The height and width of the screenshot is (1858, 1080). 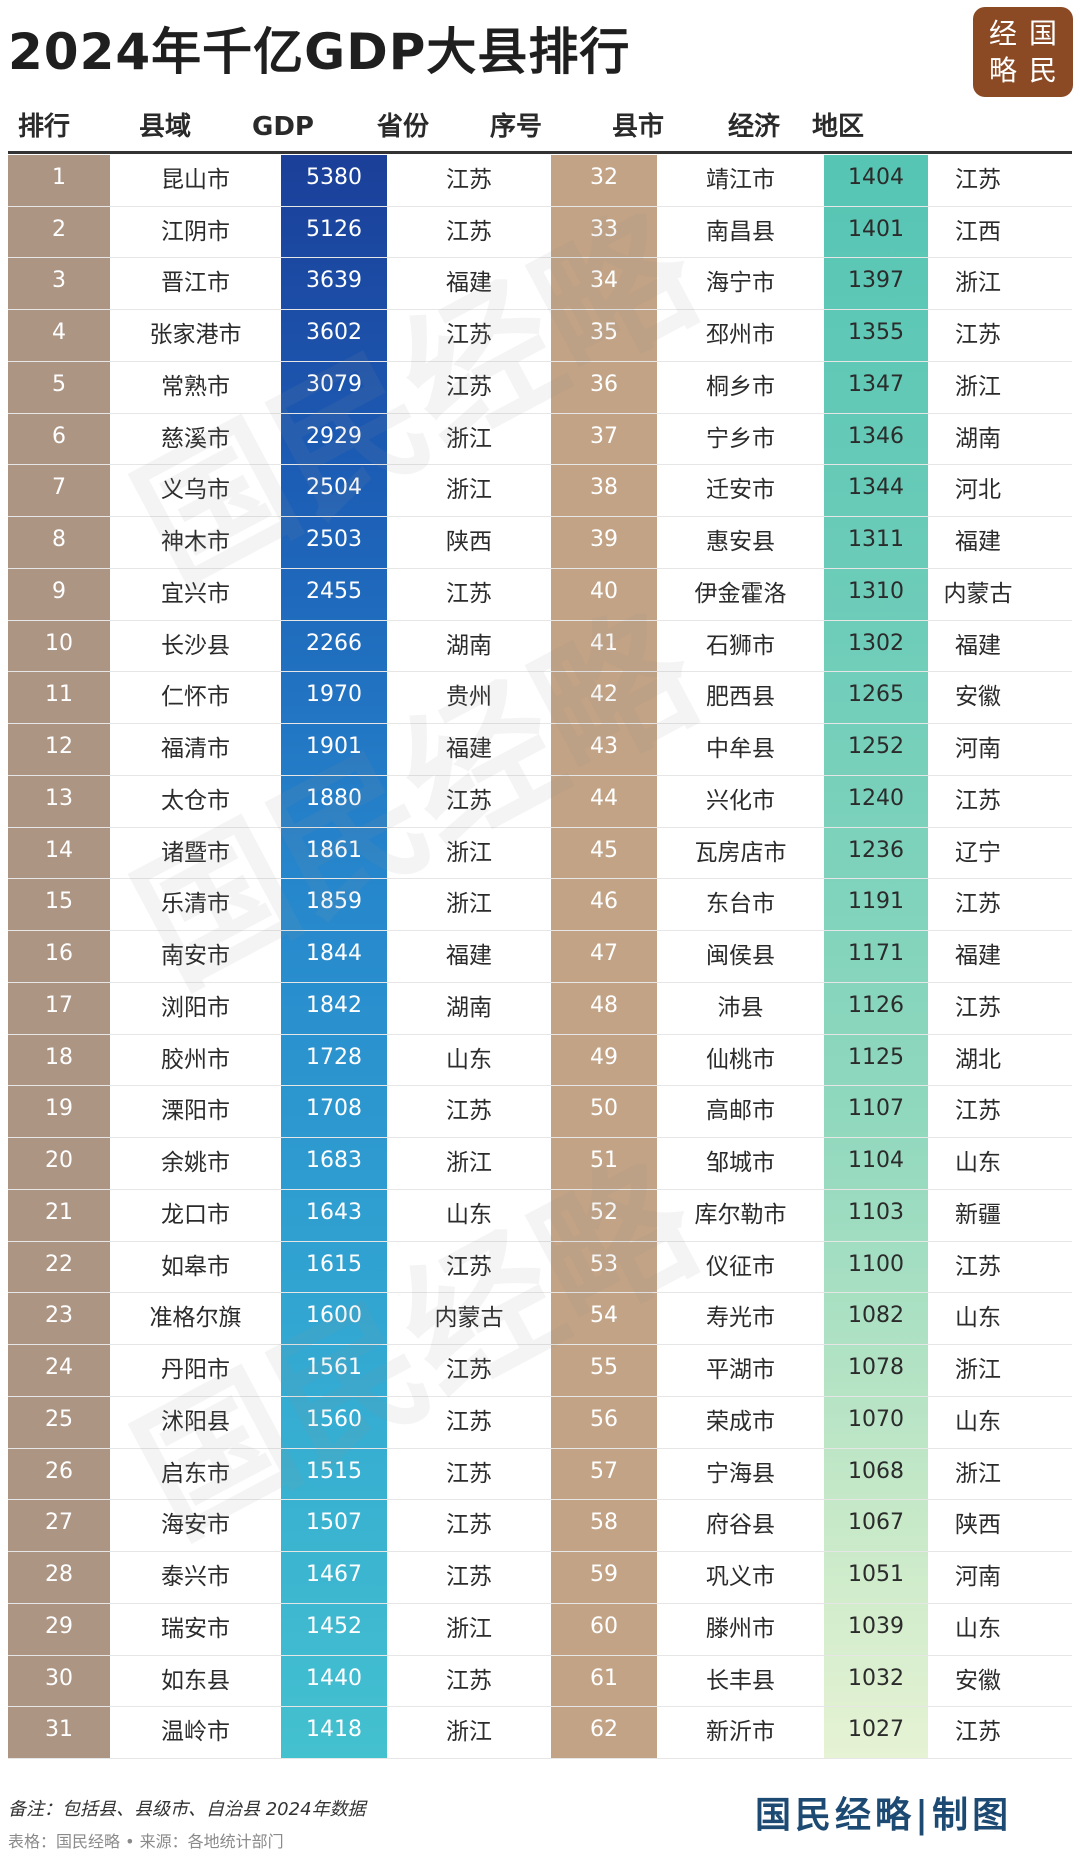 I want to click on rank-cell: 19, so click(x=59, y=1109).